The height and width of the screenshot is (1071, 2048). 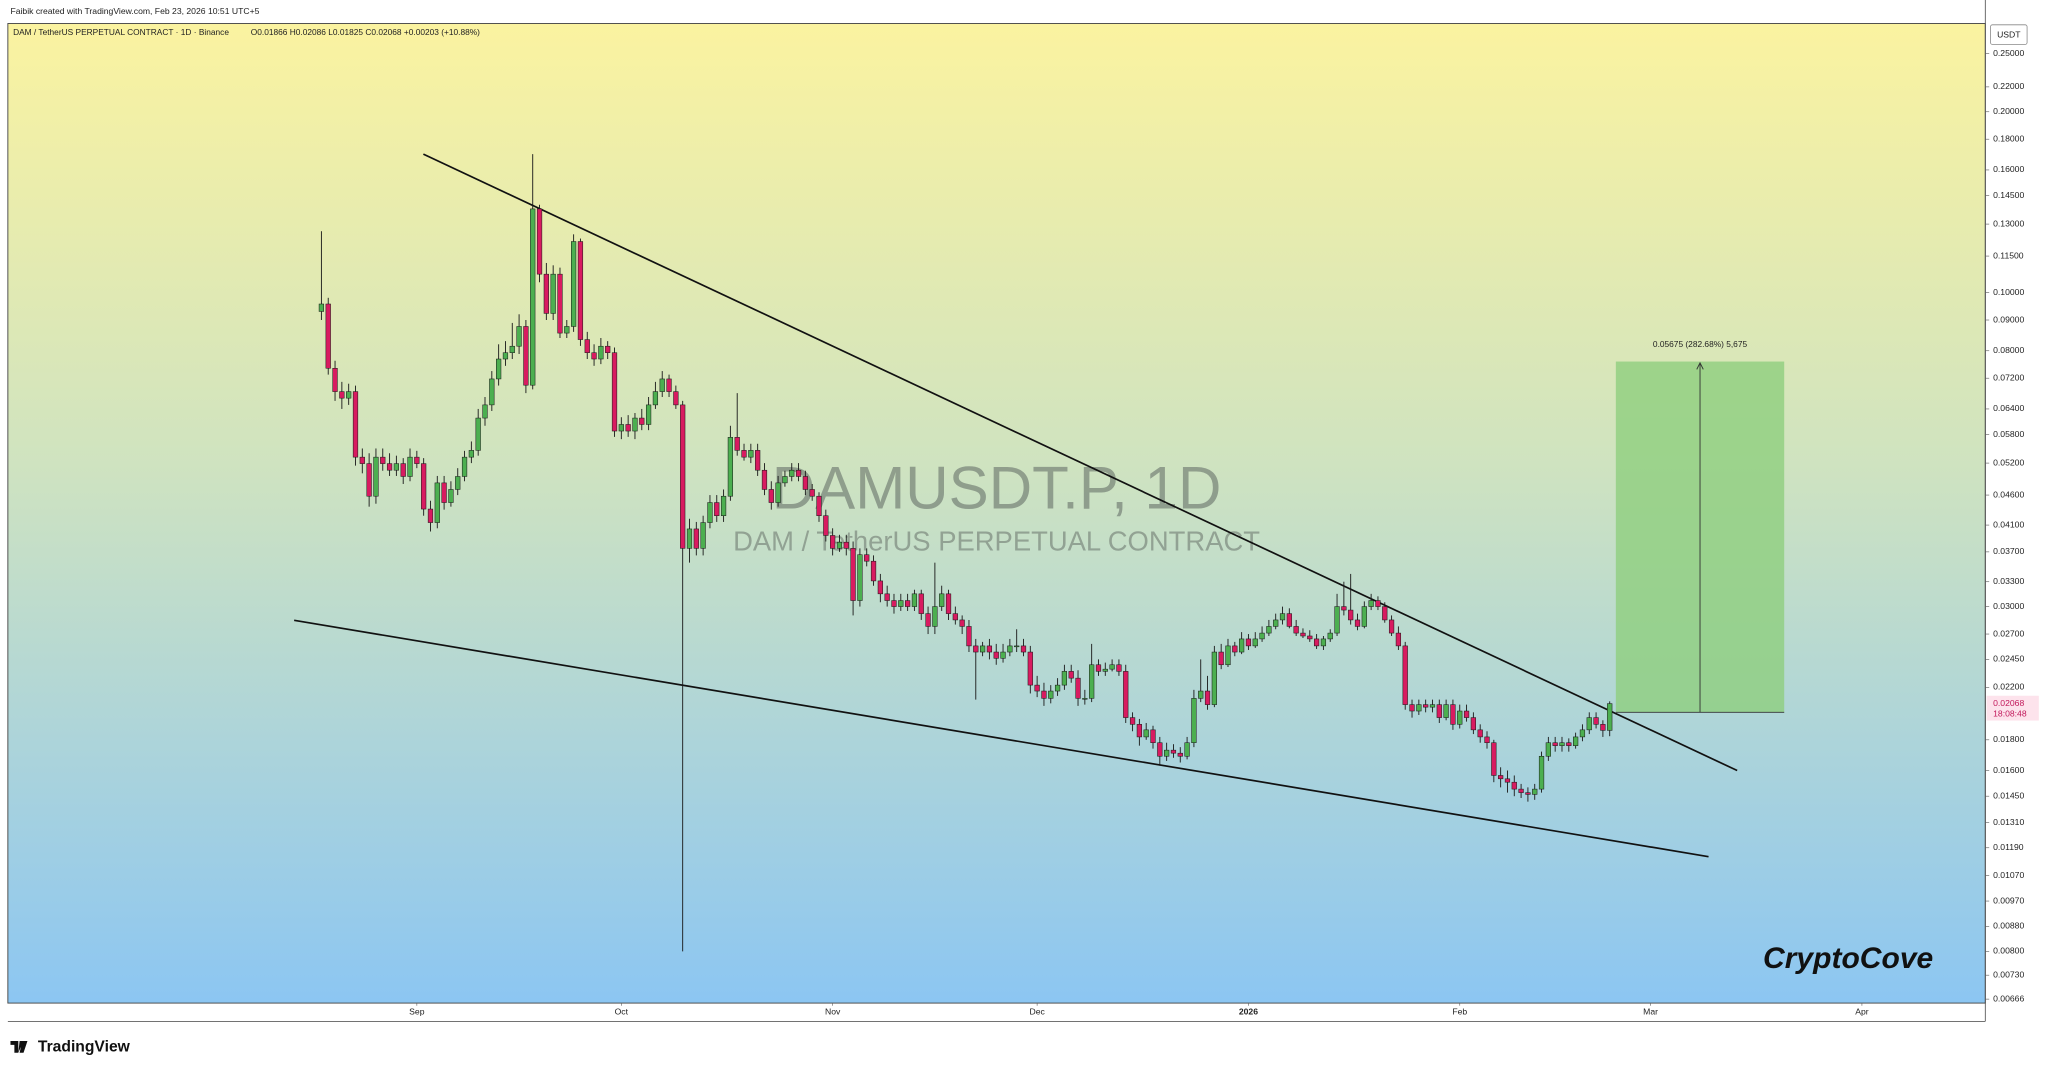 I want to click on y-tick-label: 0.16000, so click(x=2008, y=169).